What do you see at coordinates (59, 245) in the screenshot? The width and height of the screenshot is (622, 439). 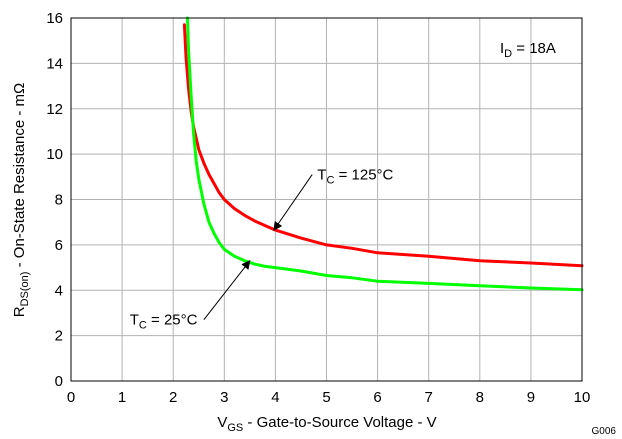 I see `y-tick-label: 6` at bounding box center [59, 245].